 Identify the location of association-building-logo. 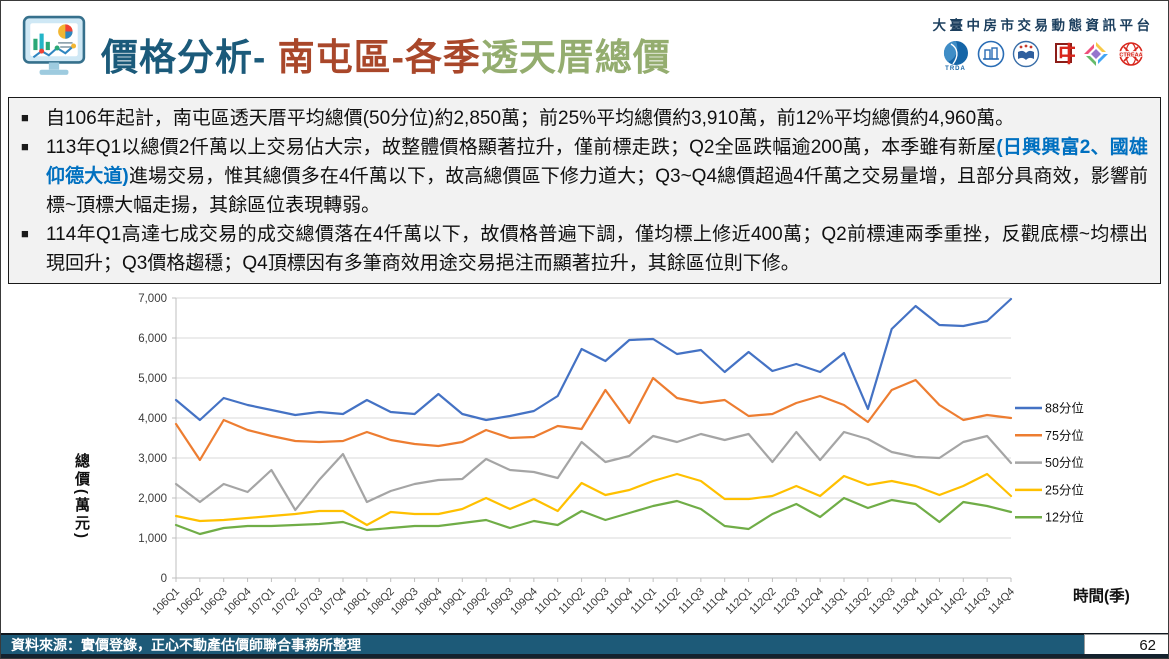
(991, 57).